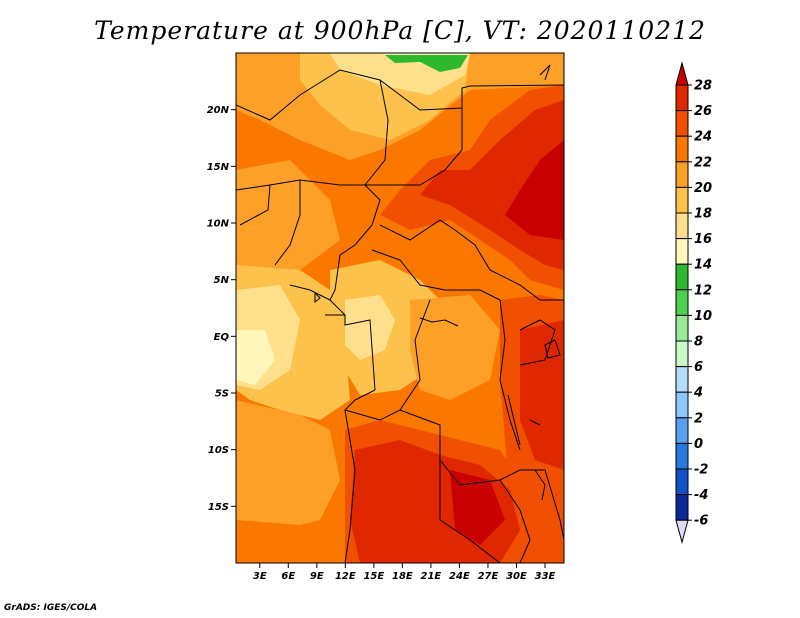 The width and height of the screenshot is (800, 618). I want to click on colorbar-label: 28, so click(703, 86).